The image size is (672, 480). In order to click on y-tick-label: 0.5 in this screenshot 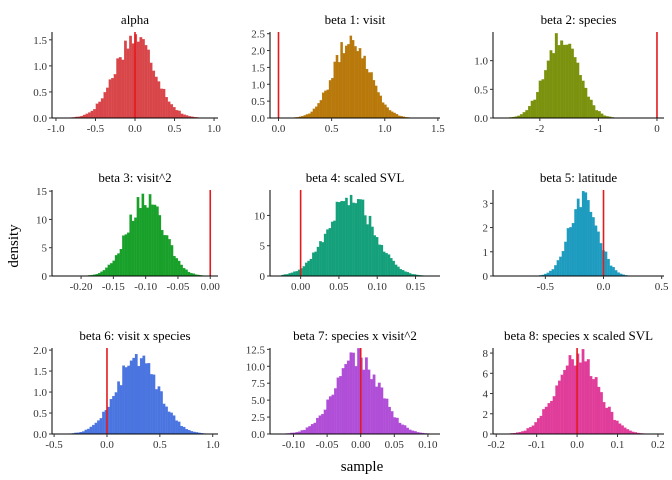, I will do `click(40, 93)`.